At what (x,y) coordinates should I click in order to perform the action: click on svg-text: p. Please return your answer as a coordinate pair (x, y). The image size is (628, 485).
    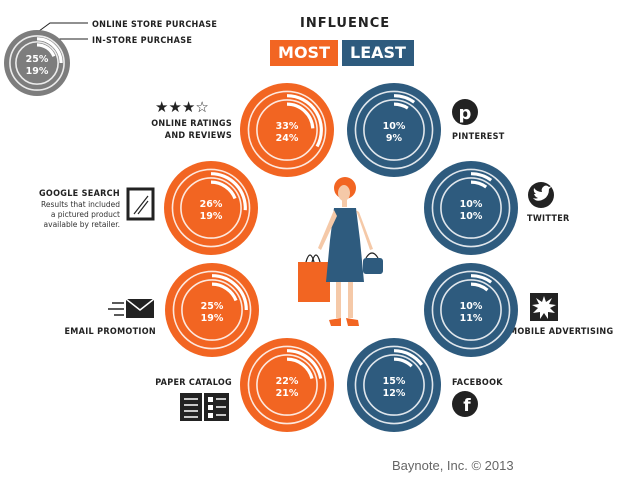
    Looking at the image, I should click on (465, 113).